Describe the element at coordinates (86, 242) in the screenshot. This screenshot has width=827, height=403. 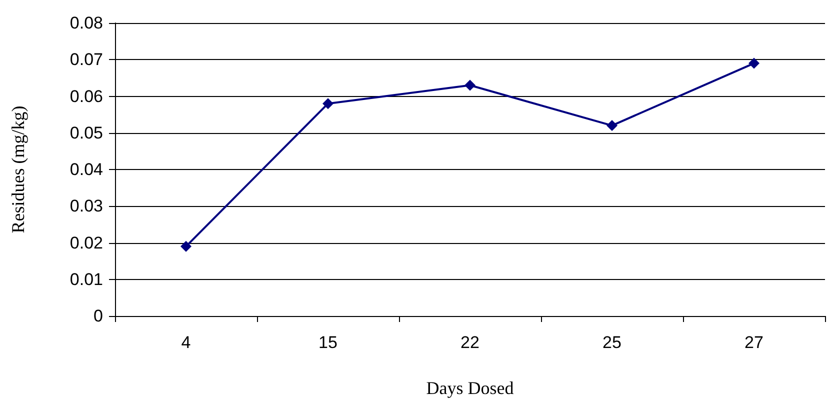
I see `y-tick-label: 0.02` at that location.